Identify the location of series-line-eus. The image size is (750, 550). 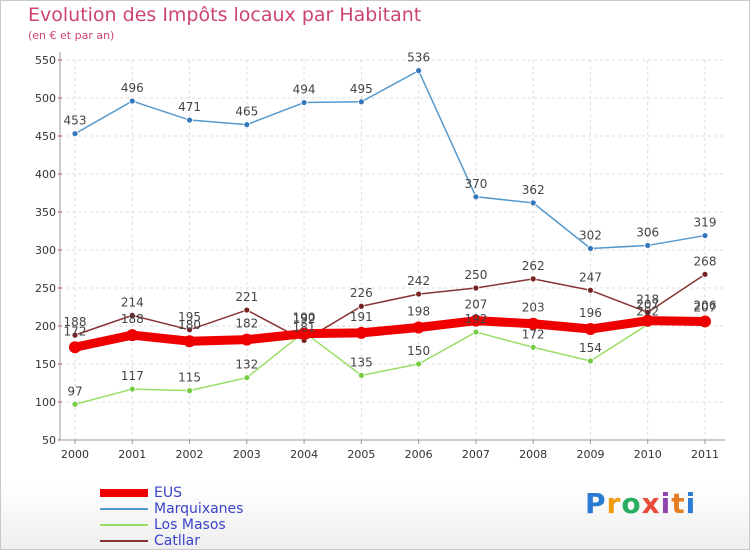
(390, 334).